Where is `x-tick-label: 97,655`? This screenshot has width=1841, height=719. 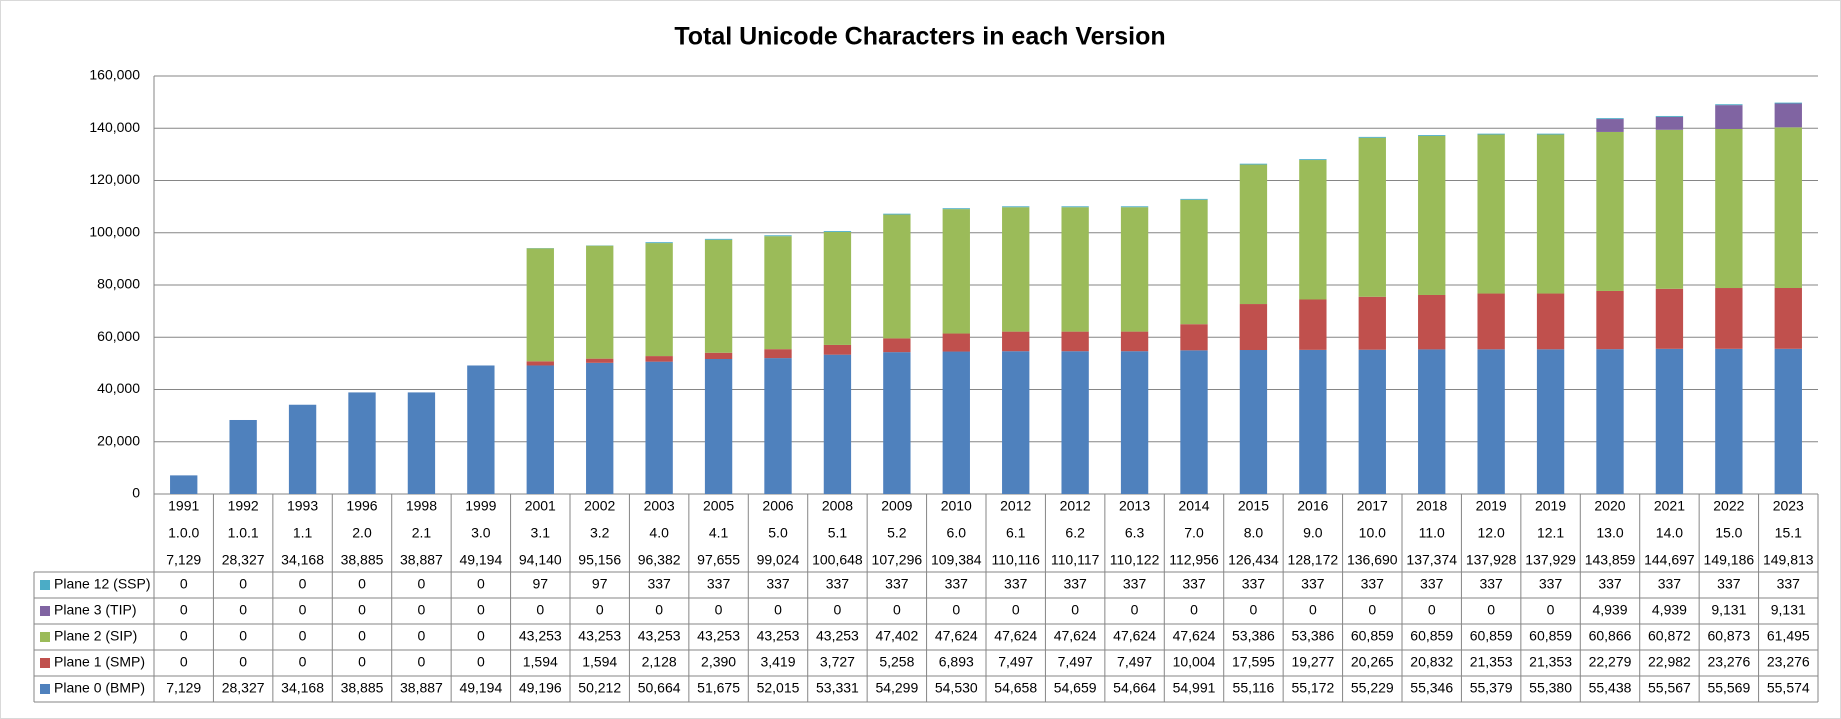 x-tick-label: 97,655 is located at coordinates (718, 560).